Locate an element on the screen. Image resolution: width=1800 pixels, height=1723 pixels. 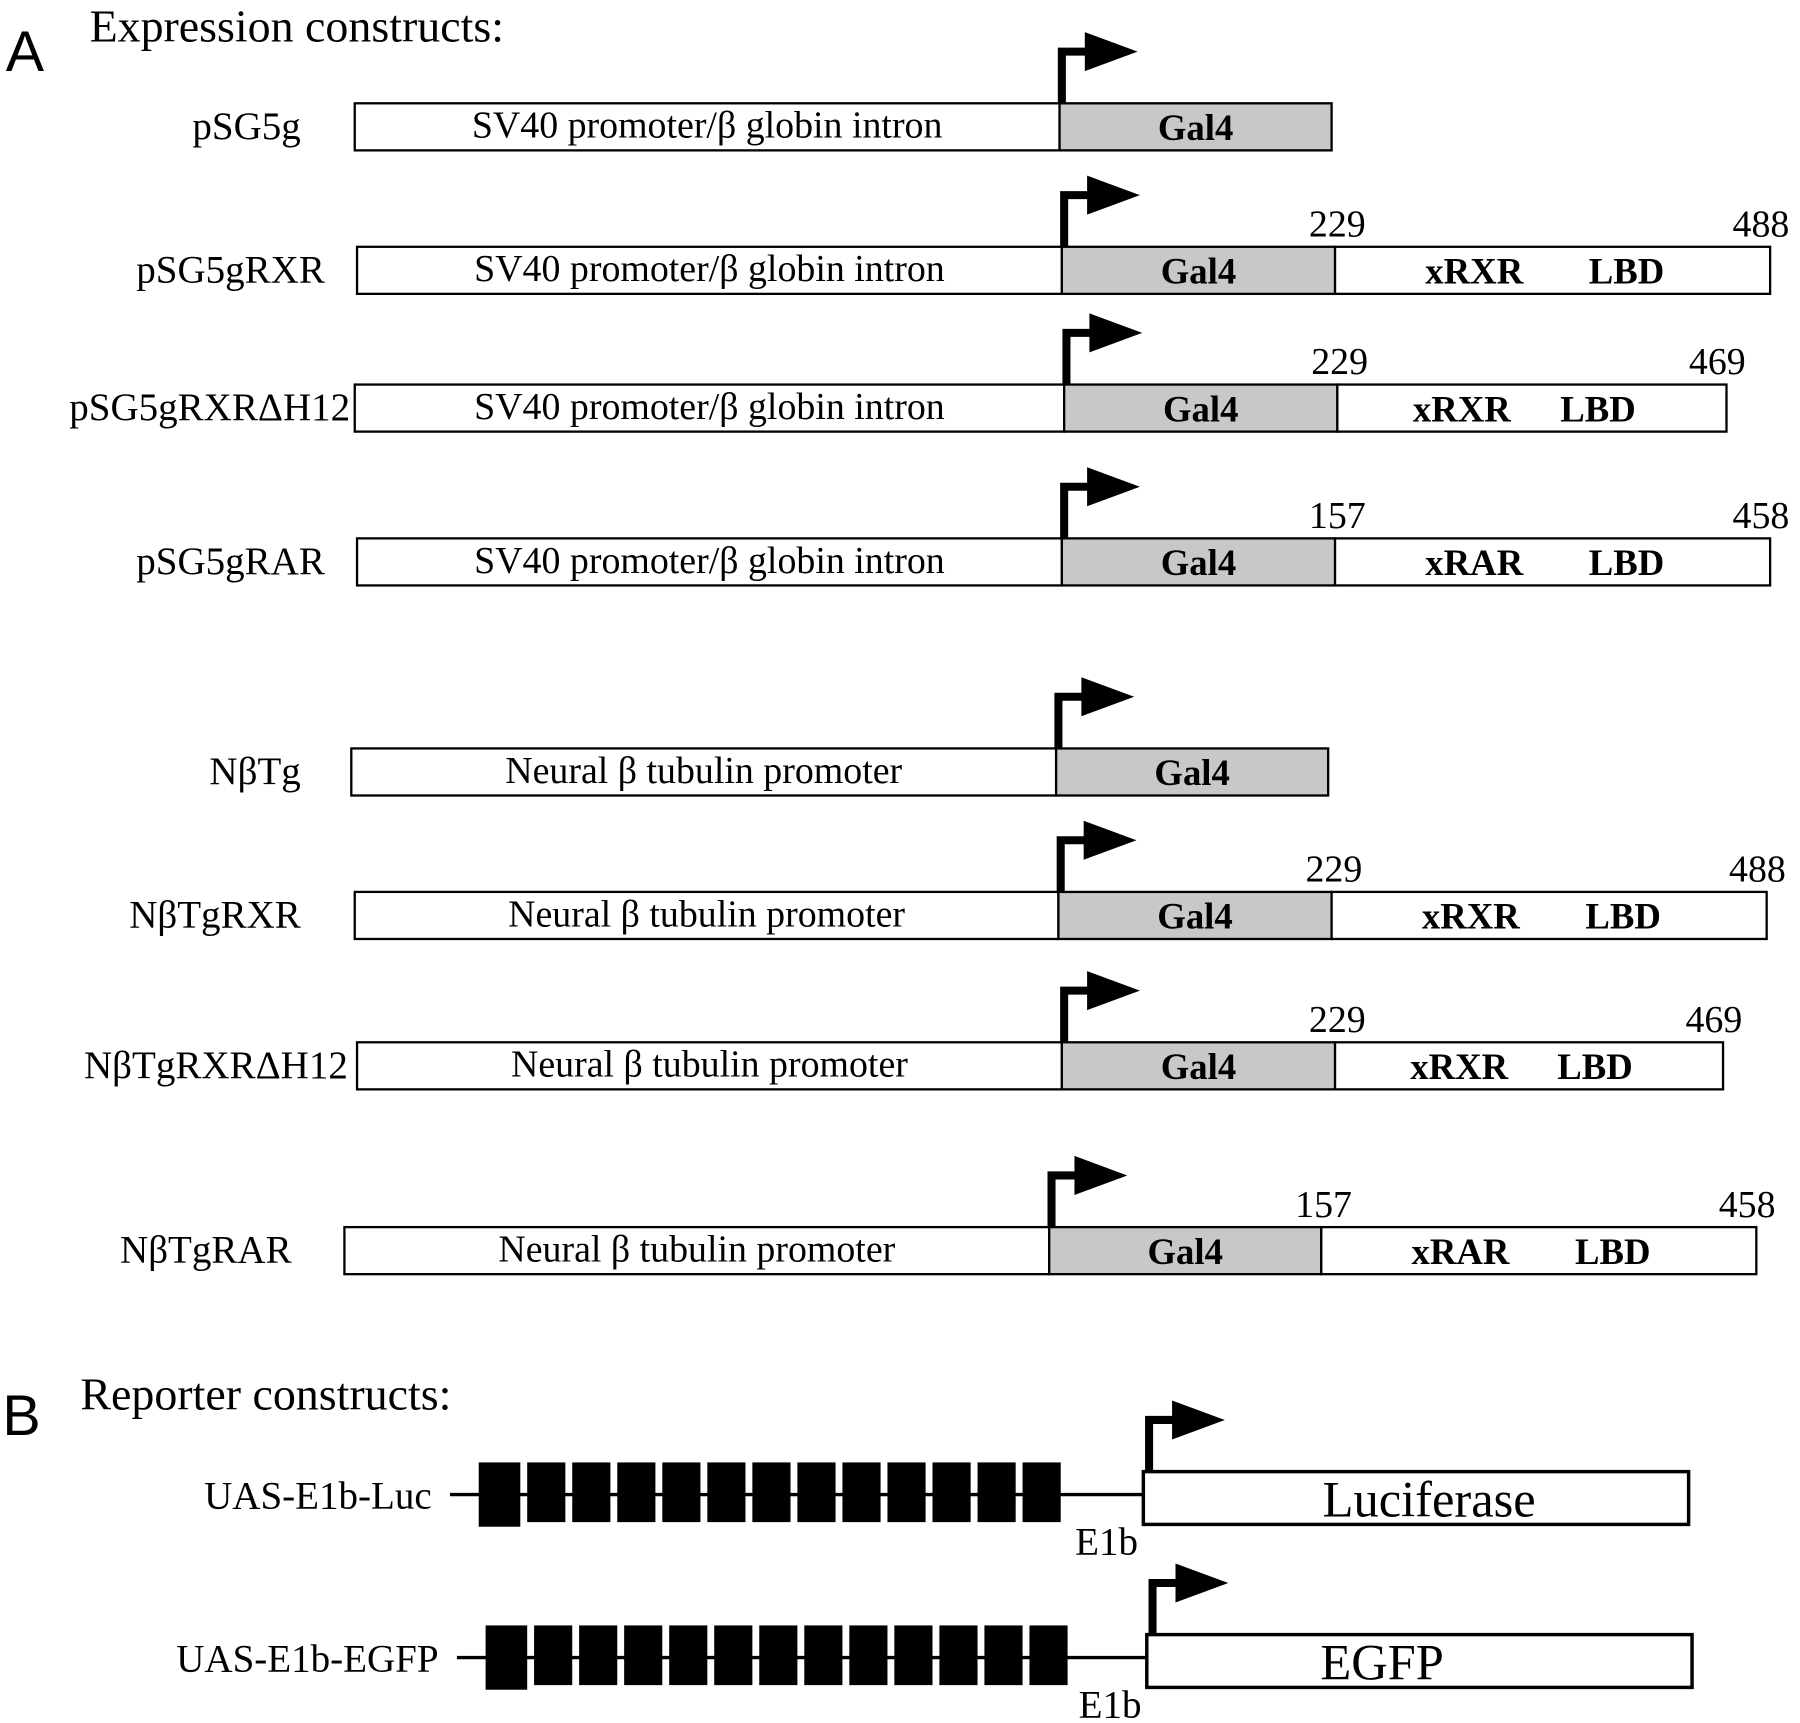
panel-b-letter: B is located at coordinates (21, 1416).